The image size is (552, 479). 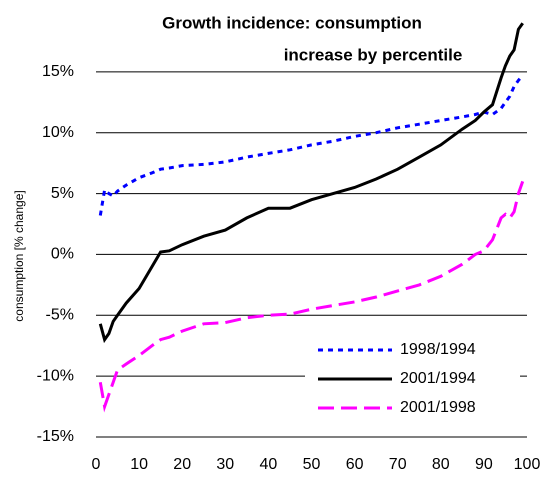 I want to click on x-tick-label: 70, so click(x=398, y=464).